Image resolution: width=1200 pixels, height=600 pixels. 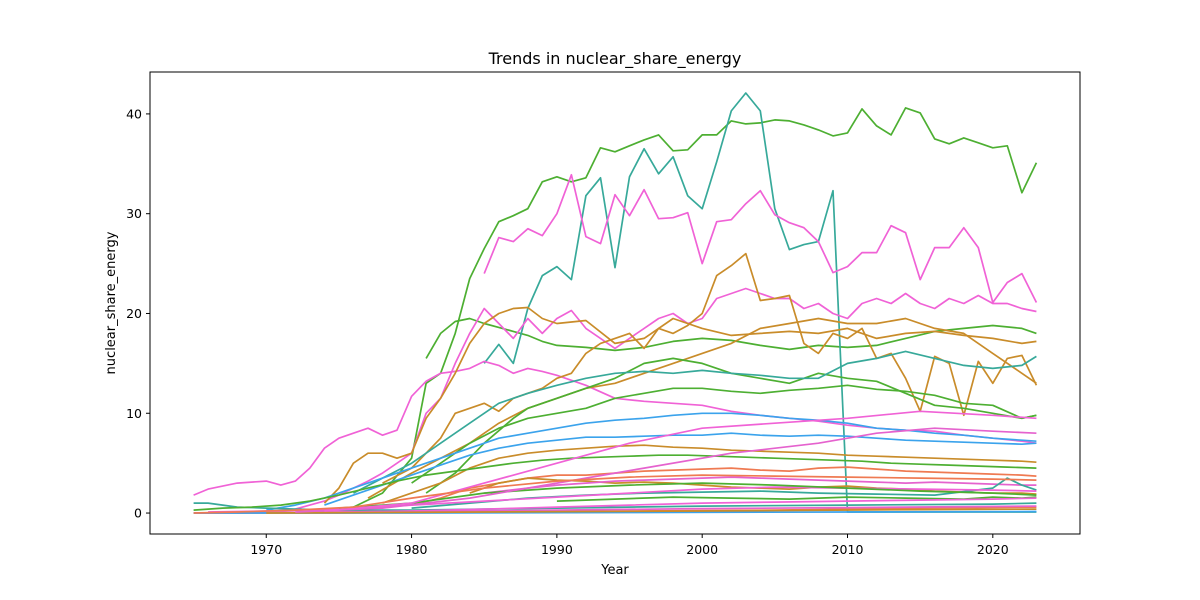 I want to click on x-tick-label: 1990, so click(x=557, y=549).